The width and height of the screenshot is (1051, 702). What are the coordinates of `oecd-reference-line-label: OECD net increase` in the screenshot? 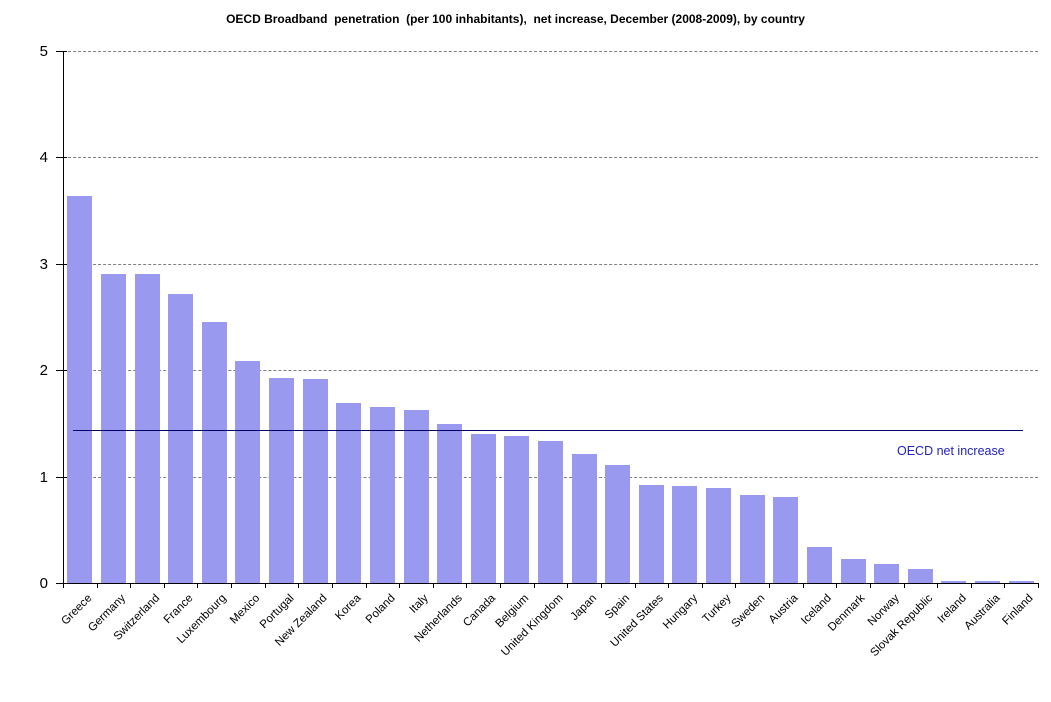 It's located at (951, 450).